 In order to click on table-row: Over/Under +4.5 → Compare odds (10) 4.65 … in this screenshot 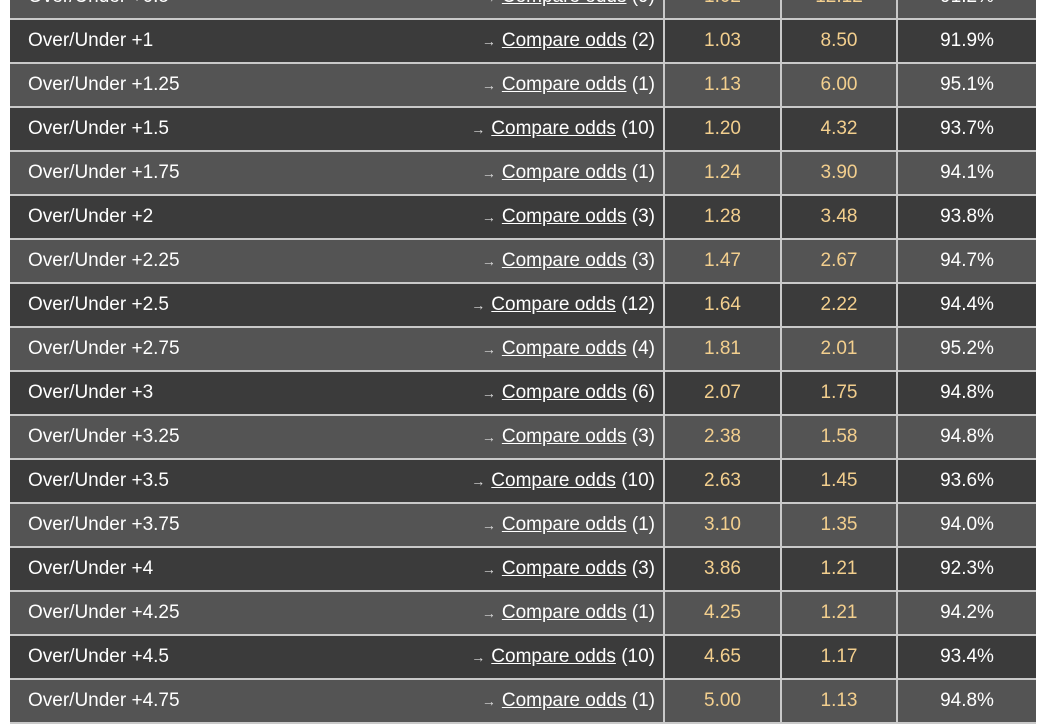, I will do `click(523, 658)`.